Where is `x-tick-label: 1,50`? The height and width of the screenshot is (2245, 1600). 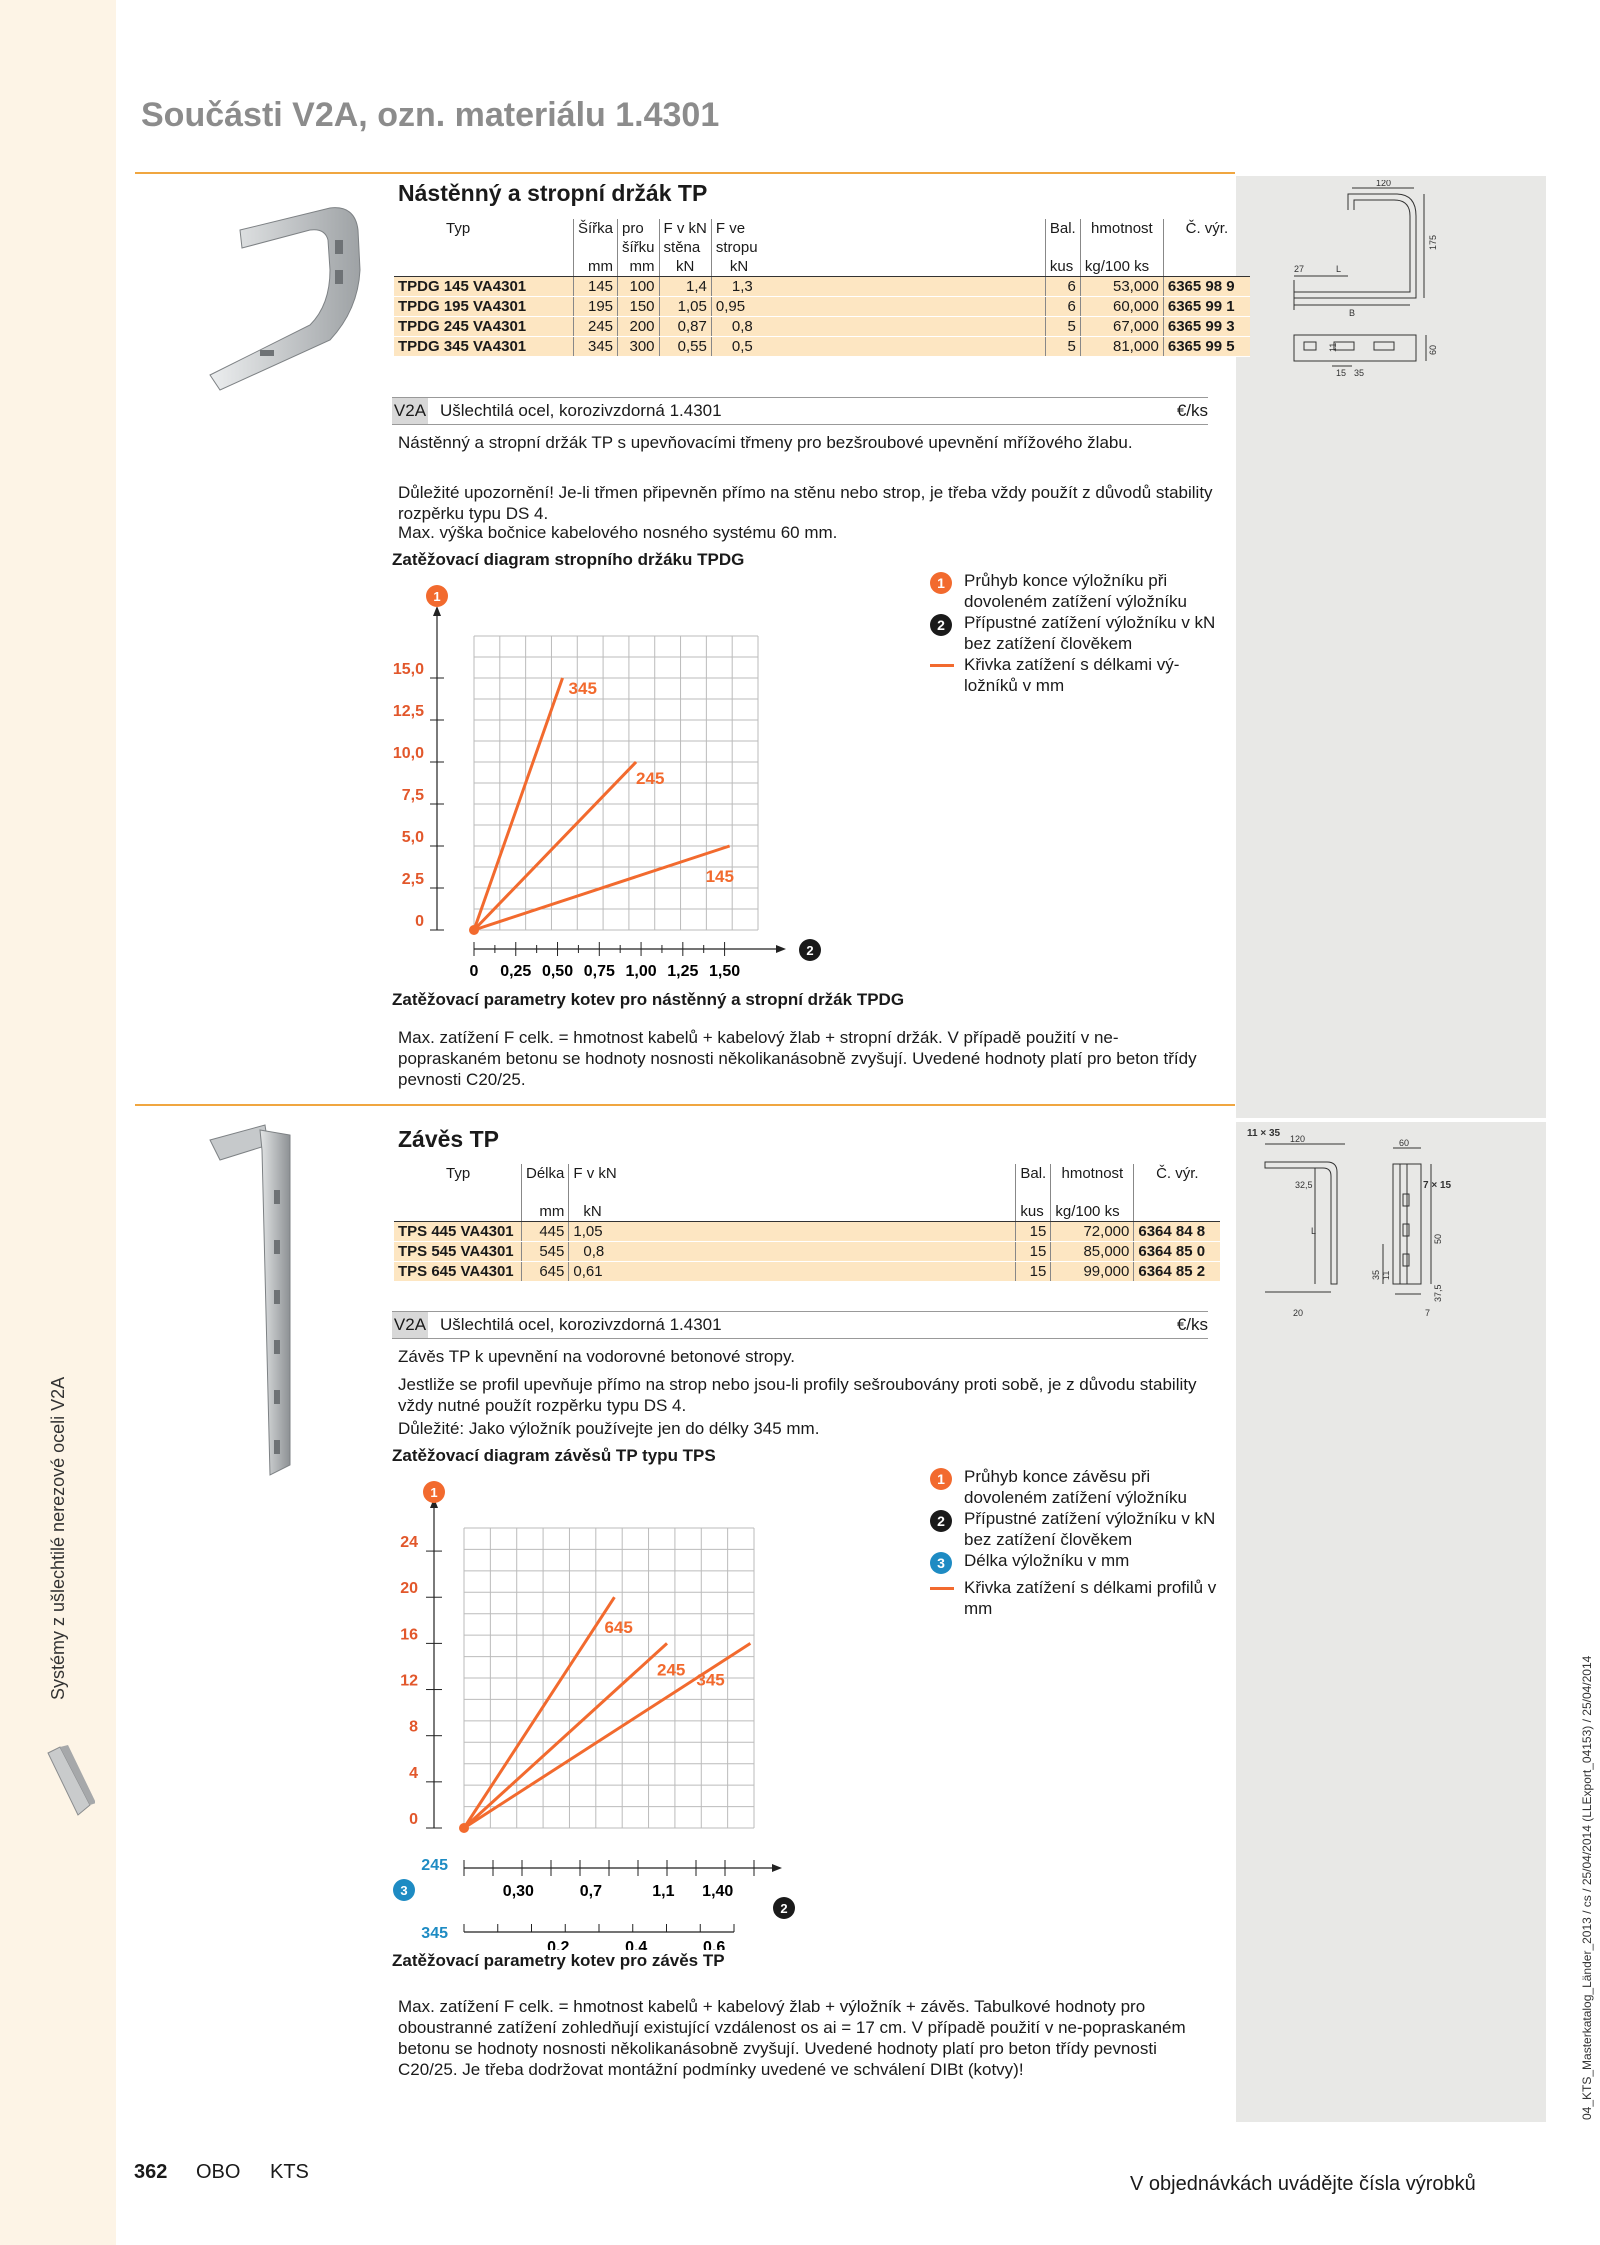
x-tick-label: 1,50 is located at coordinates (724, 971).